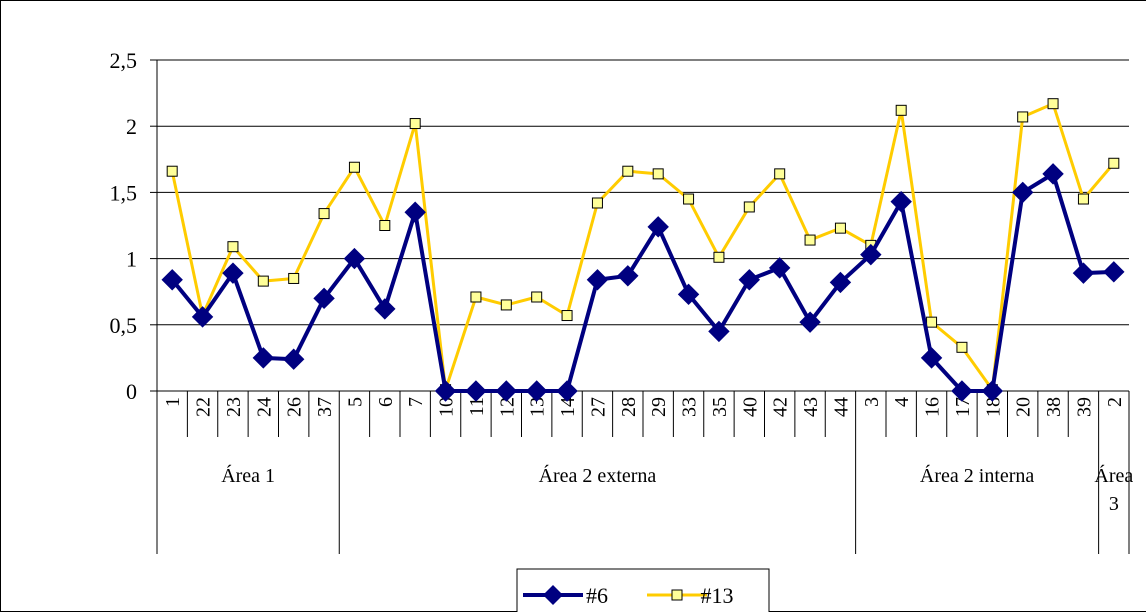 This screenshot has width=1146, height=612. What do you see at coordinates (416, 402) in the screenshot?
I see `x-tick-label: 7` at bounding box center [416, 402].